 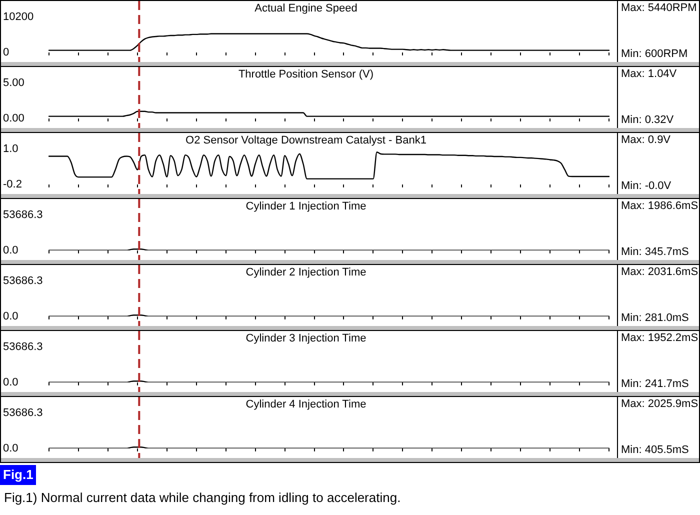 What do you see at coordinates (13, 83) in the screenshot?
I see `y-tick-label: 5.00` at bounding box center [13, 83].